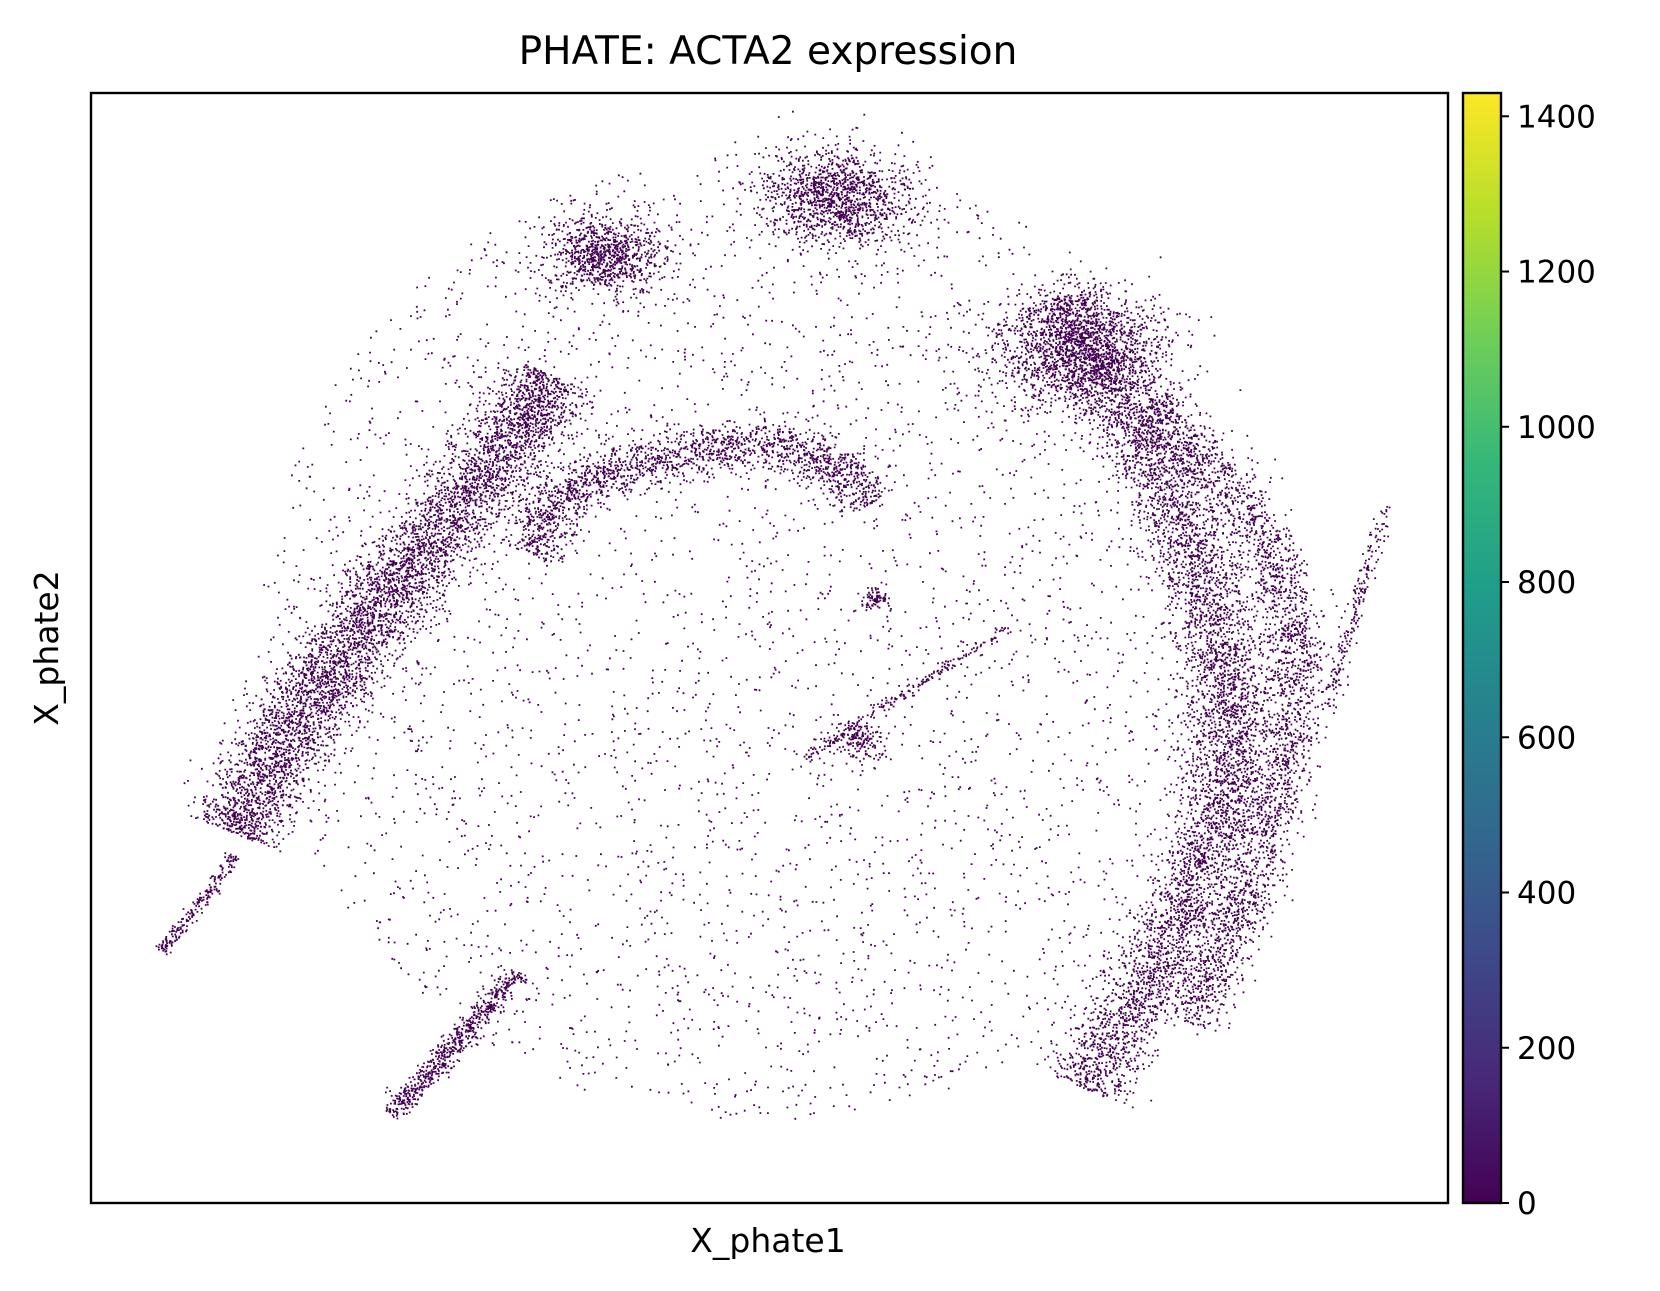  What do you see at coordinates (1546, 583) in the screenshot?
I see `colorbar-tick-label: 800` at bounding box center [1546, 583].